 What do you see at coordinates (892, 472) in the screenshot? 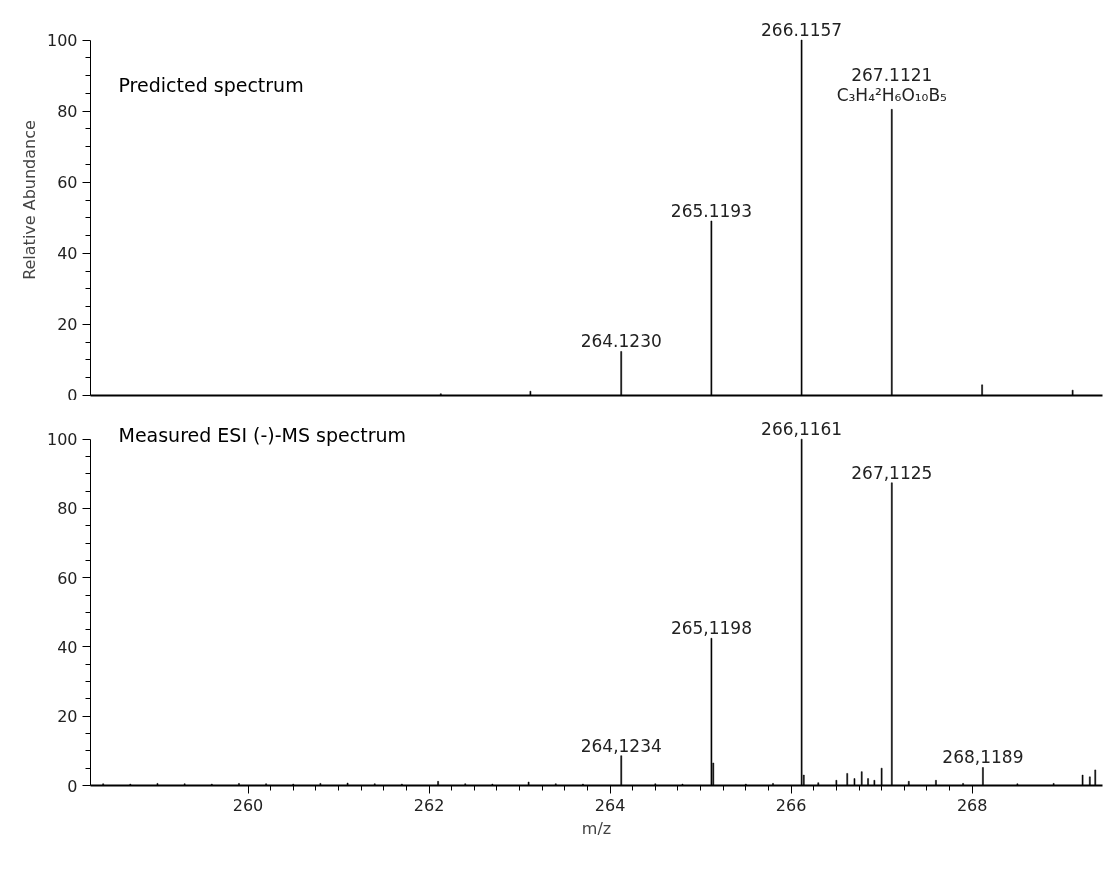
I see `annotation: 267,1125` at bounding box center [892, 472].